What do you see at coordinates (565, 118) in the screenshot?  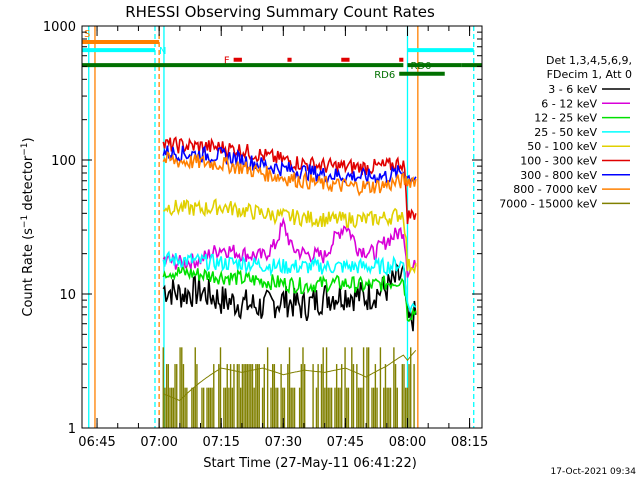 I see `legend-label-3: 12 - 25 keV` at bounding box center [565, 118].